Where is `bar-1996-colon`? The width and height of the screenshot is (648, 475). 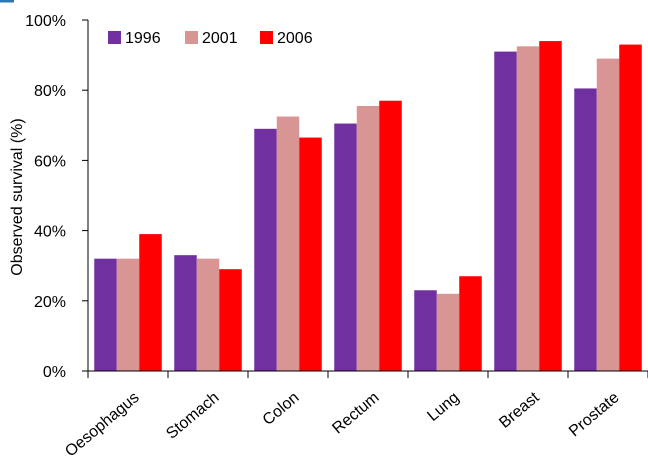
bar-1996-colon is located at coordinates (265, 249).